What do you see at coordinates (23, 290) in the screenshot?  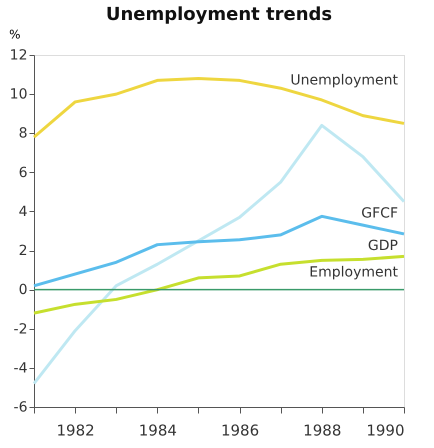 I see `y-tick-label: 0` at bounding box center [23, 290].